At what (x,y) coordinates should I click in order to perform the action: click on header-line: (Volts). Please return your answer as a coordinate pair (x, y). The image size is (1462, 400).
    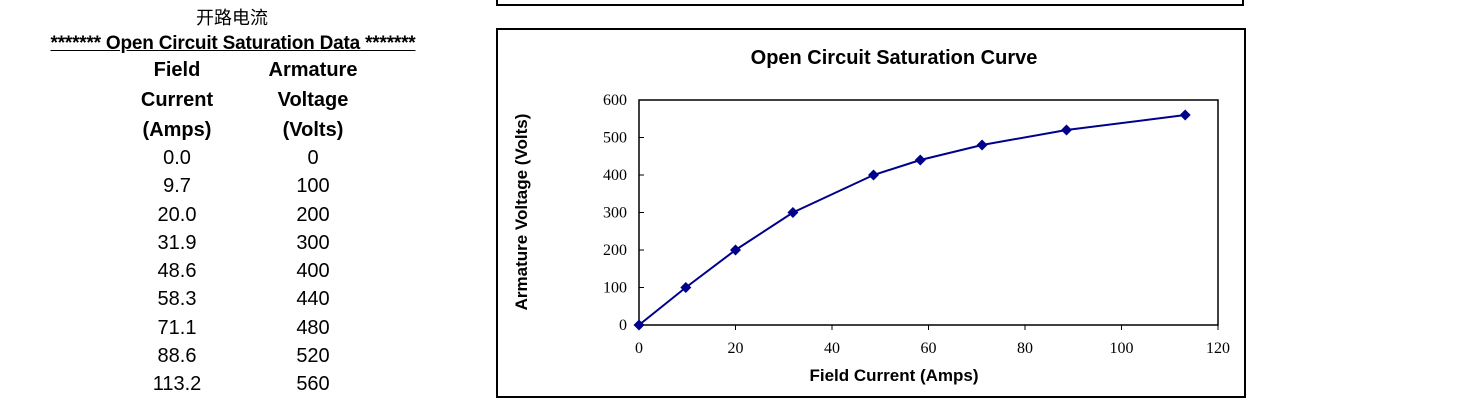
    Looking at the image, I should click on (313, 130).